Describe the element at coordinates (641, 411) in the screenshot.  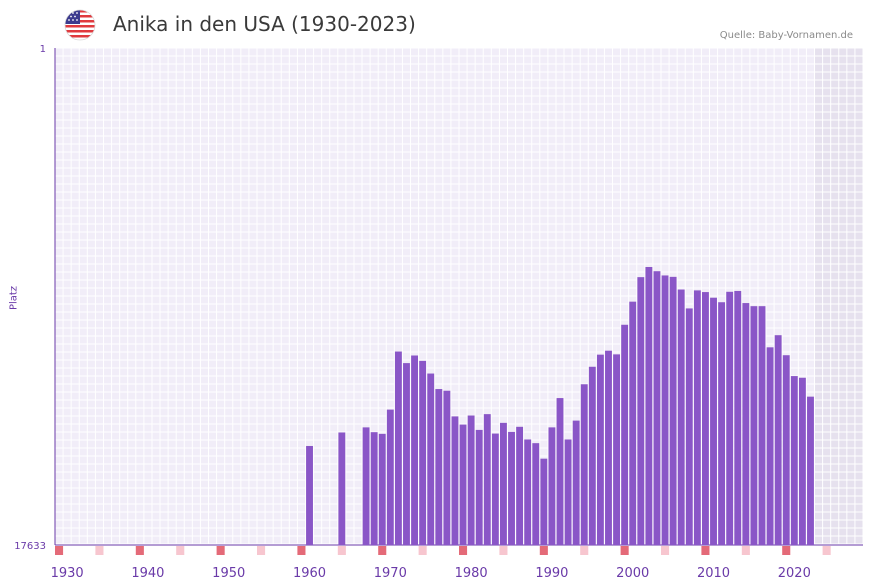
I see `bar-2001` at that location.